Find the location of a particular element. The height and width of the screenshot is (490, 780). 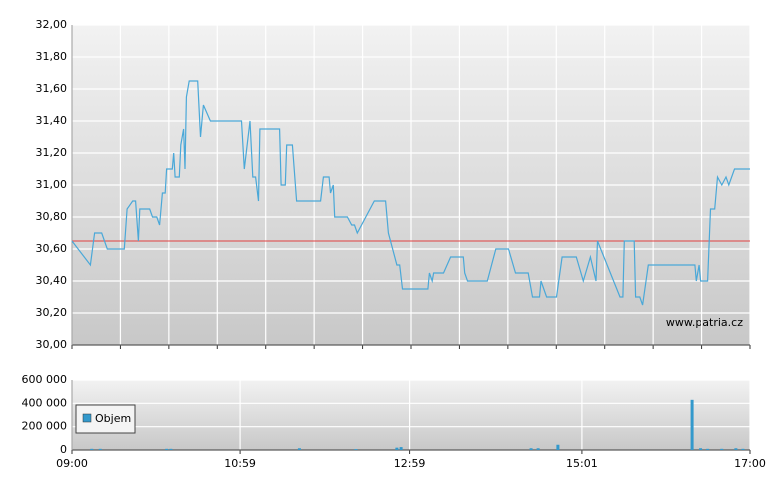

y-tick-label: 31,20 is located at coordinates (52, 152).